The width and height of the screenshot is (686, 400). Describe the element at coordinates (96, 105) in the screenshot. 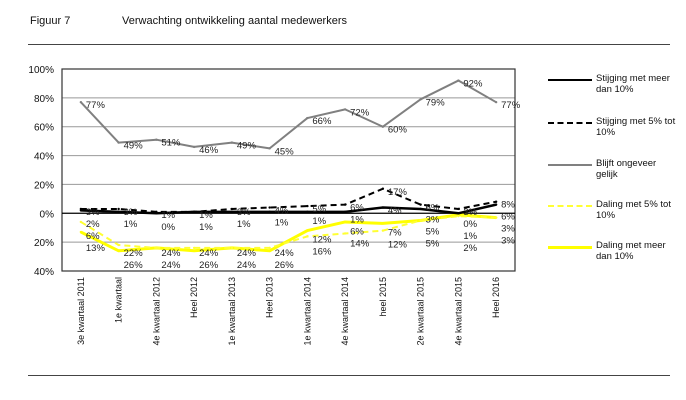

I see `data-label: 77%` at that location.